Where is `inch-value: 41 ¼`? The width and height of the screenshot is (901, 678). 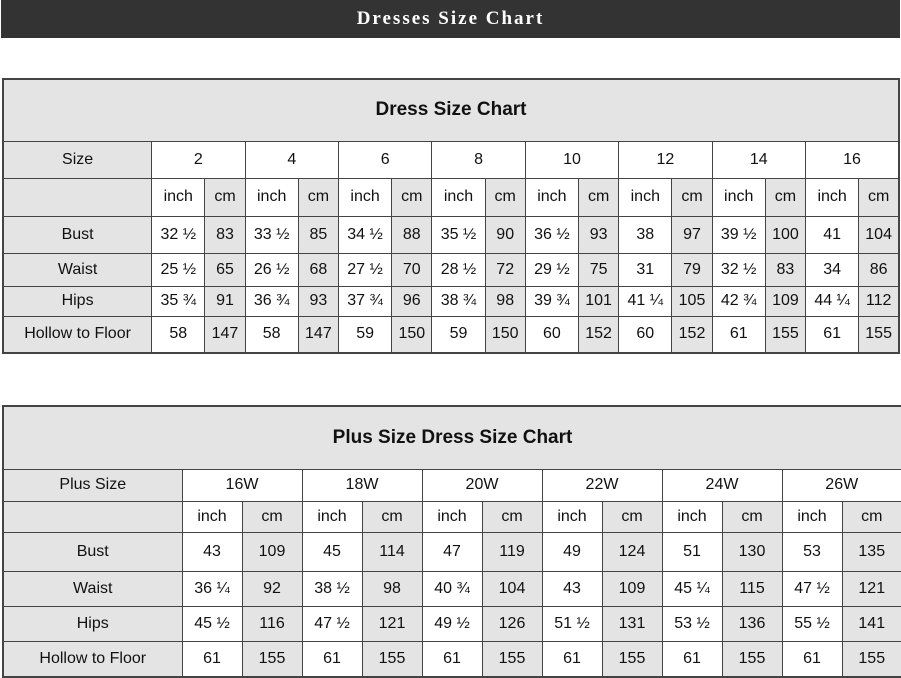 inch-value: 41 ¼ is located at coordinates (645, 301).